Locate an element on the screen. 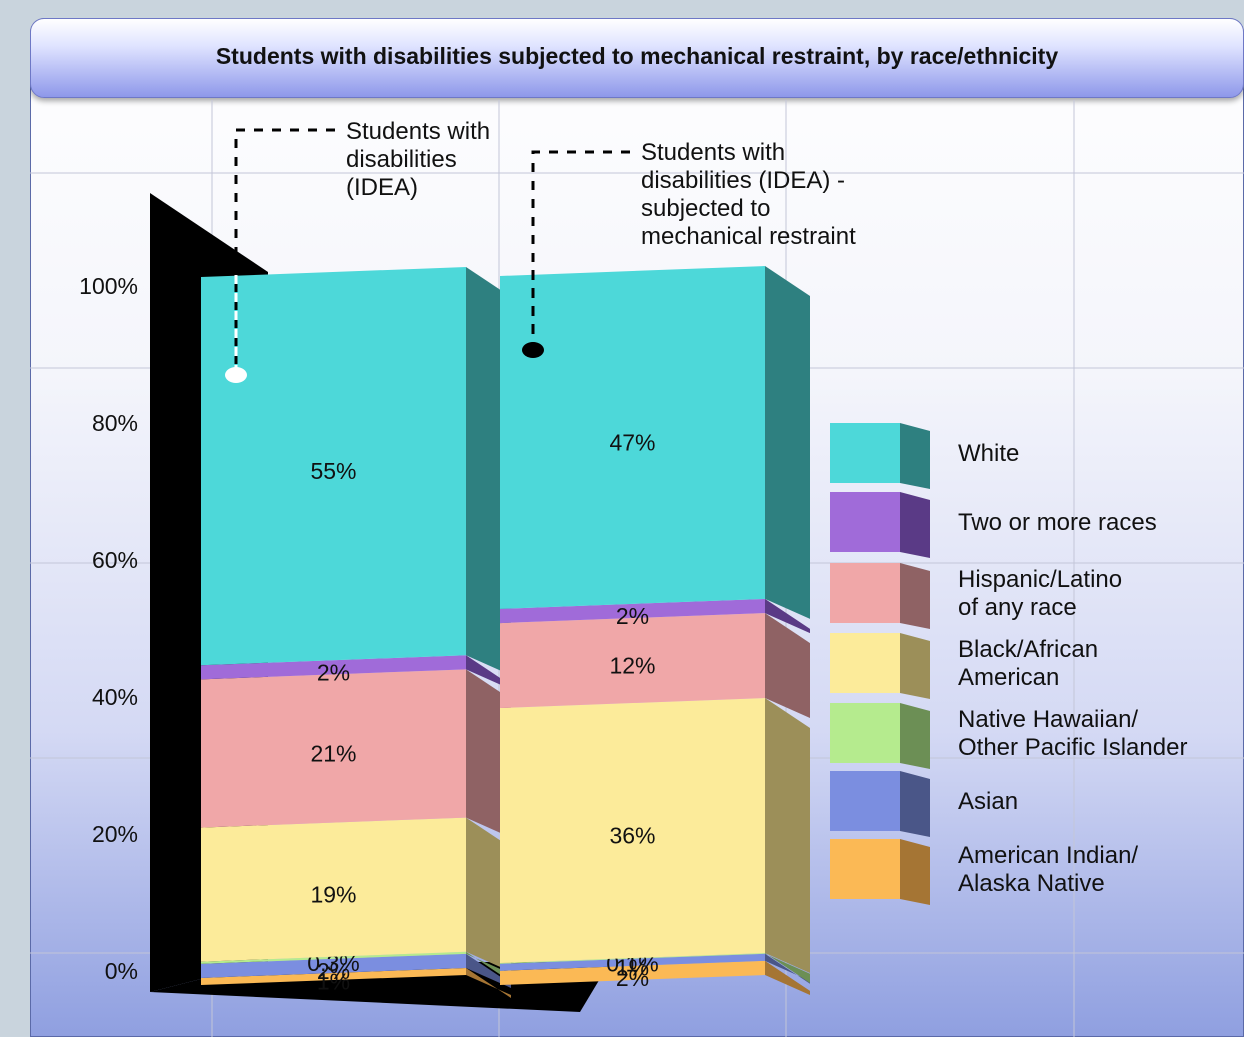 This screenshot has width=1244, height=1037. bar-value-label: 47% is located at coordinates (632, 442).